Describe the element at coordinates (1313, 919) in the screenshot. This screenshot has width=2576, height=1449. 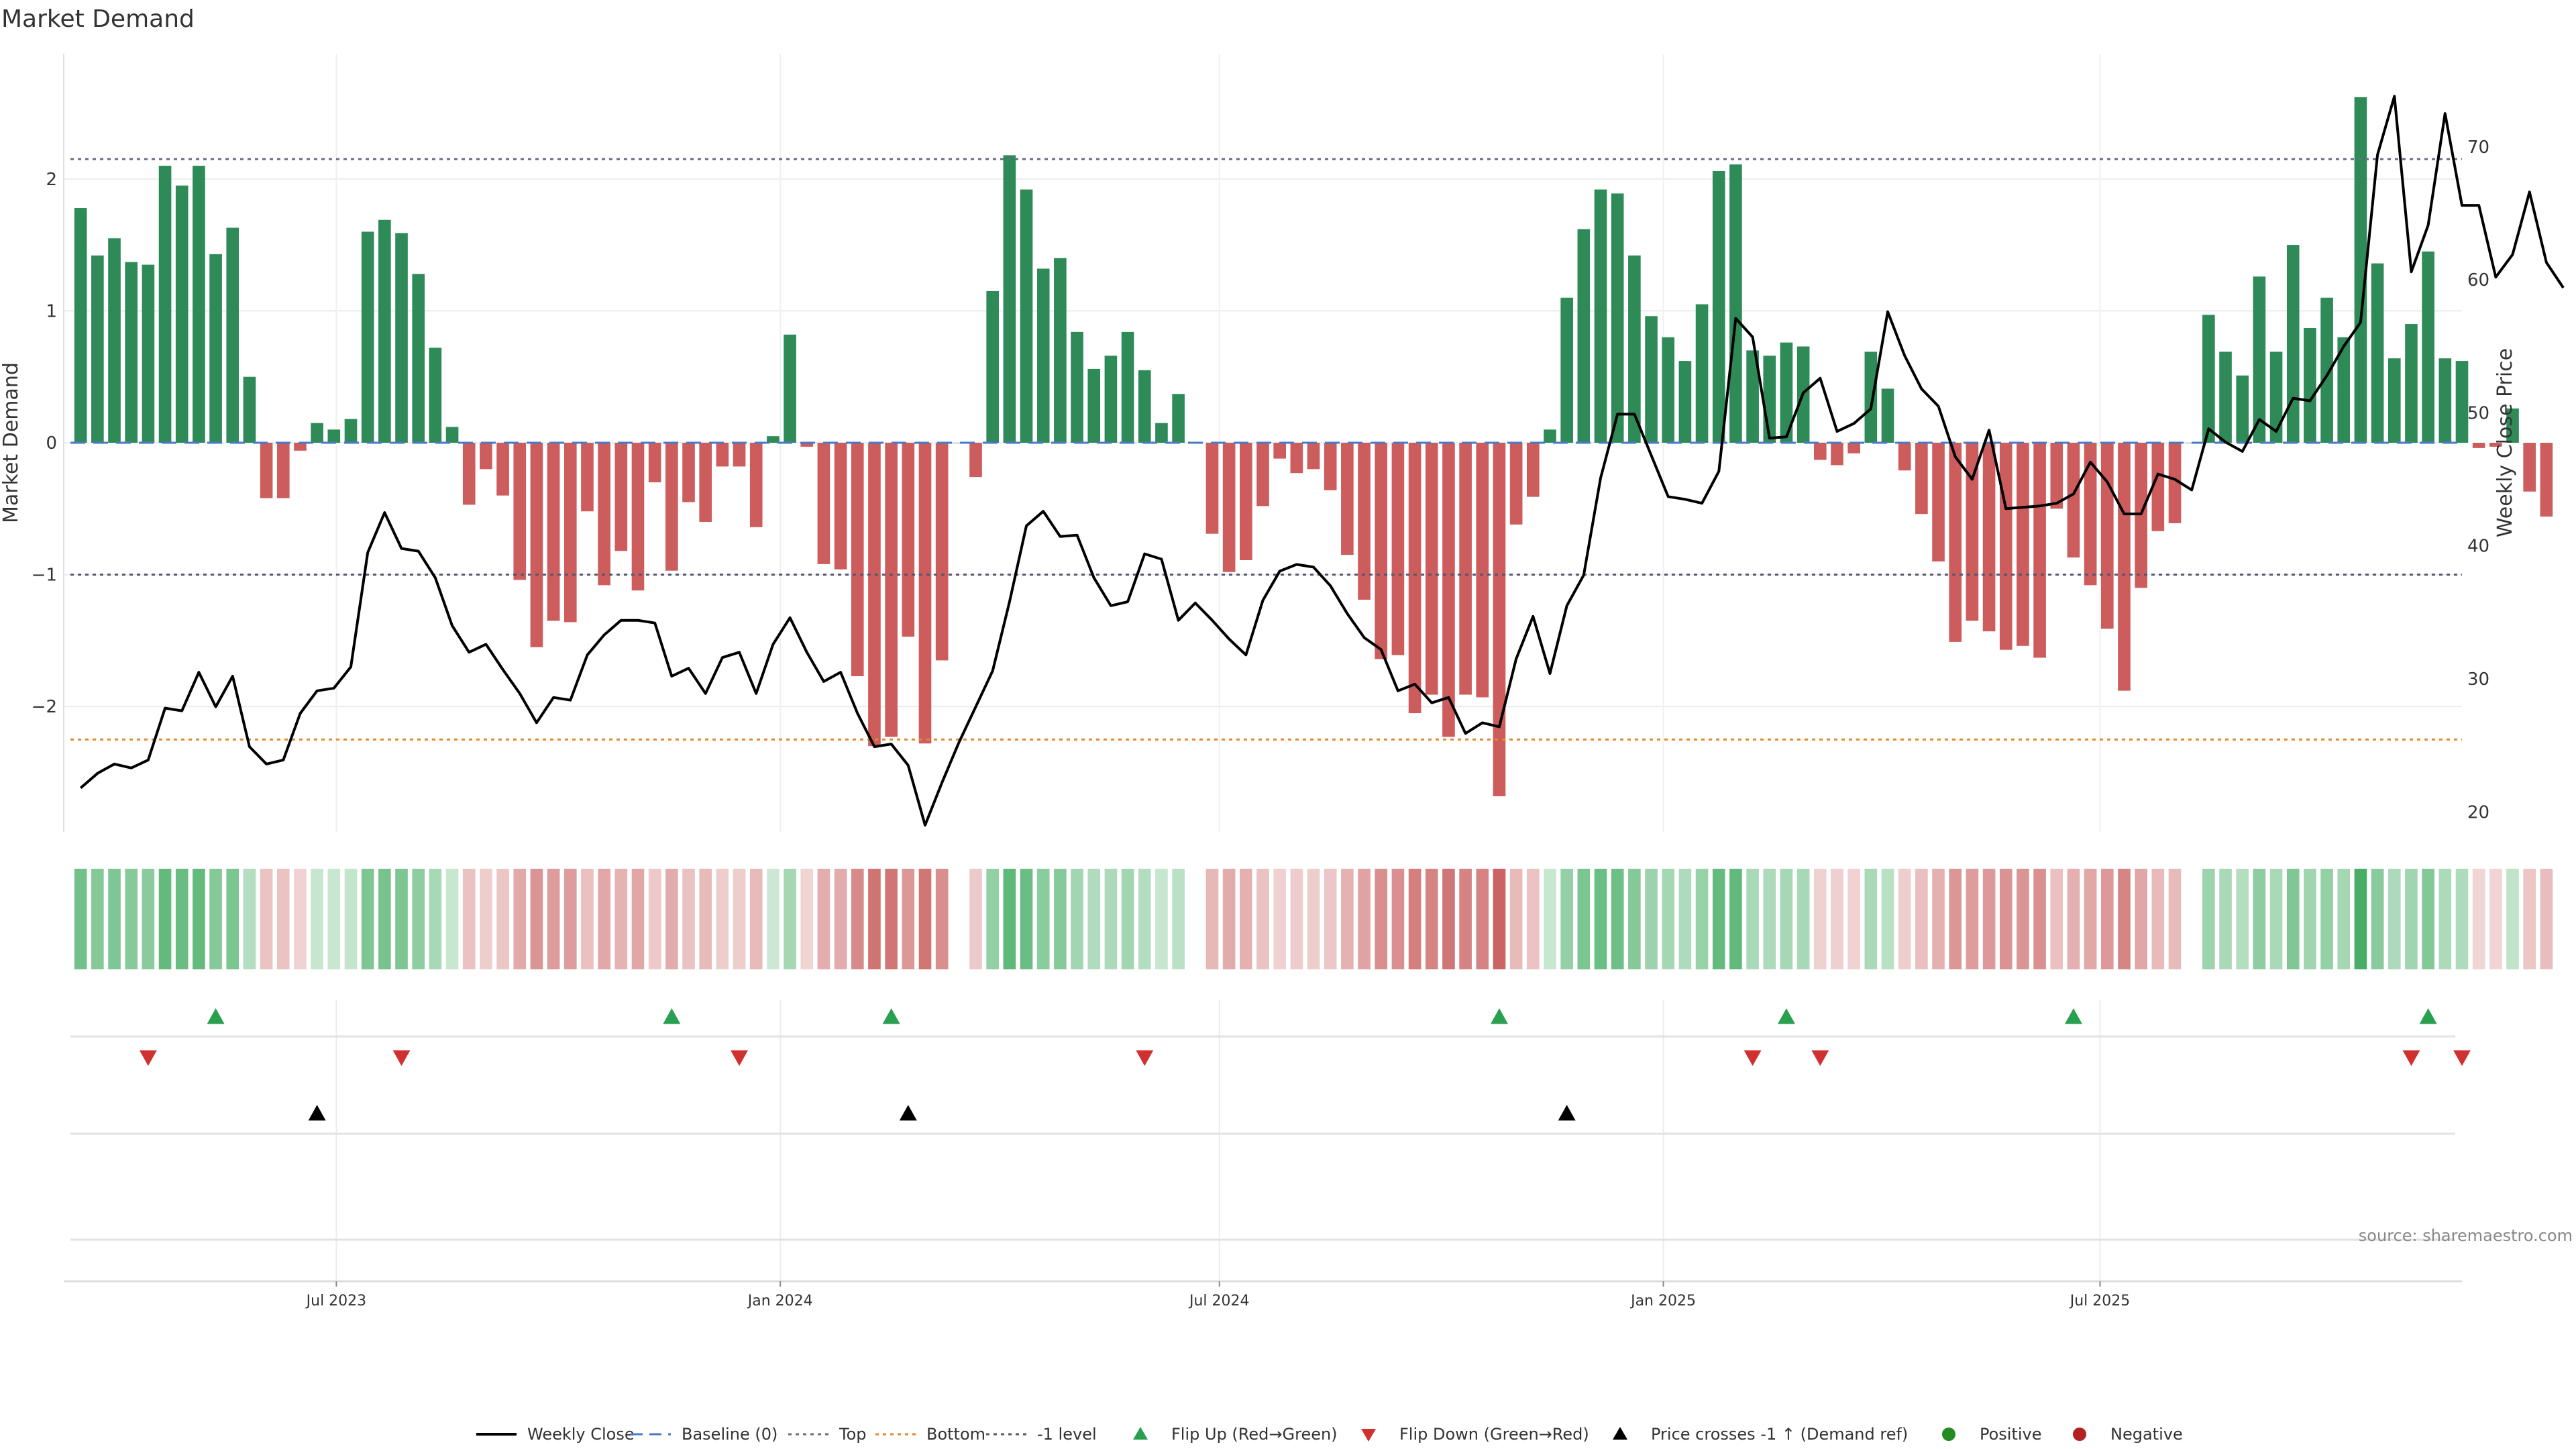
I see `demand-heat-strip` at that location.